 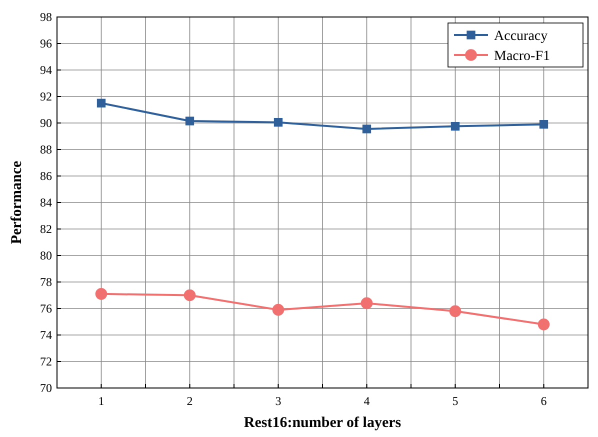 I want to click on legend-label: Macro-F1, so click(x=522, y=56).